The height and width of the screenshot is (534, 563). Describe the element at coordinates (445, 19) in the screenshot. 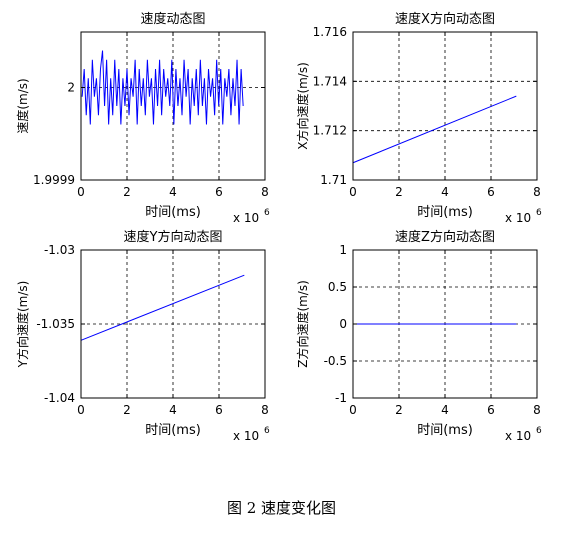

I see `chart-title: 速度X方向动态图` at that location.